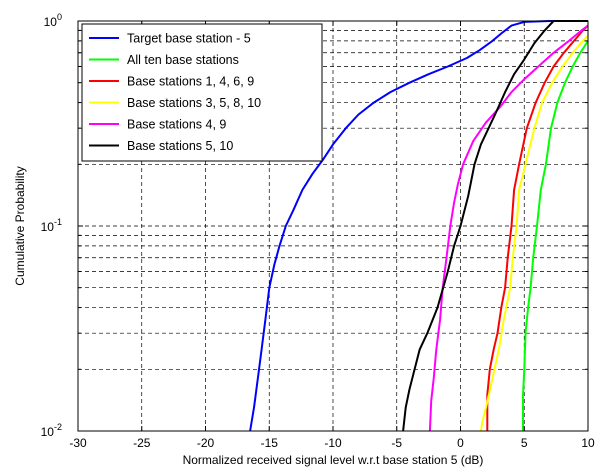 The width and height of the screenshot is (608, 471). I want to click on x-tick-label: 10, so click(588, 443).